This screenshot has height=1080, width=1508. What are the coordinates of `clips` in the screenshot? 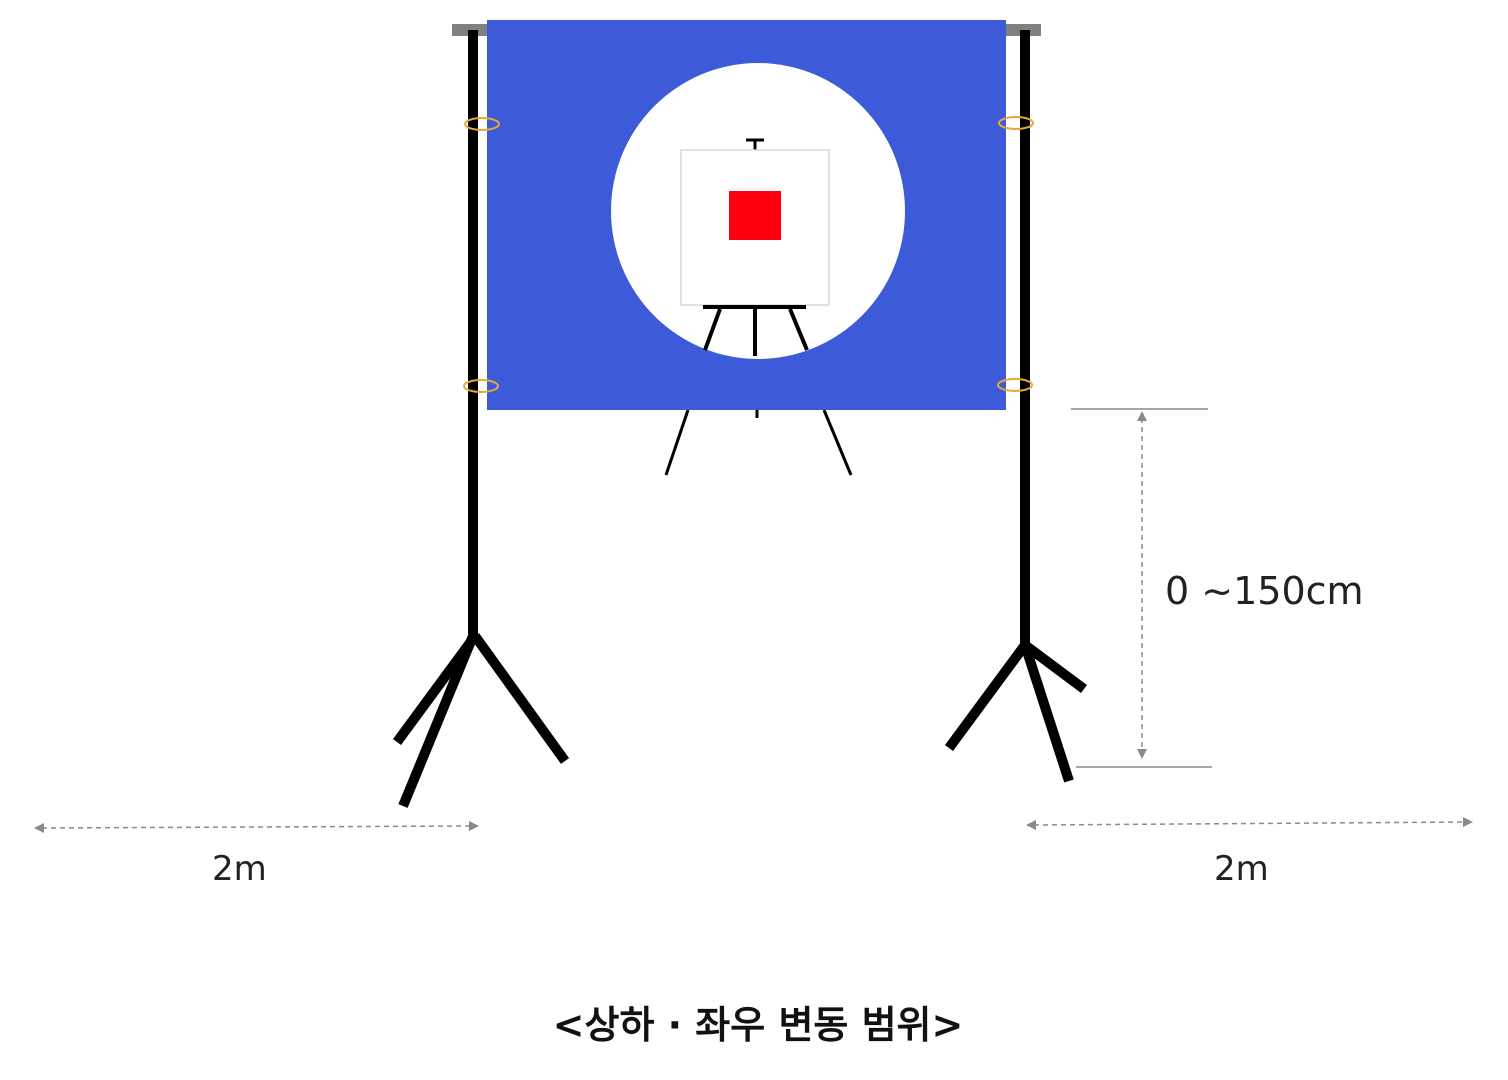 It's located at (748, 254).